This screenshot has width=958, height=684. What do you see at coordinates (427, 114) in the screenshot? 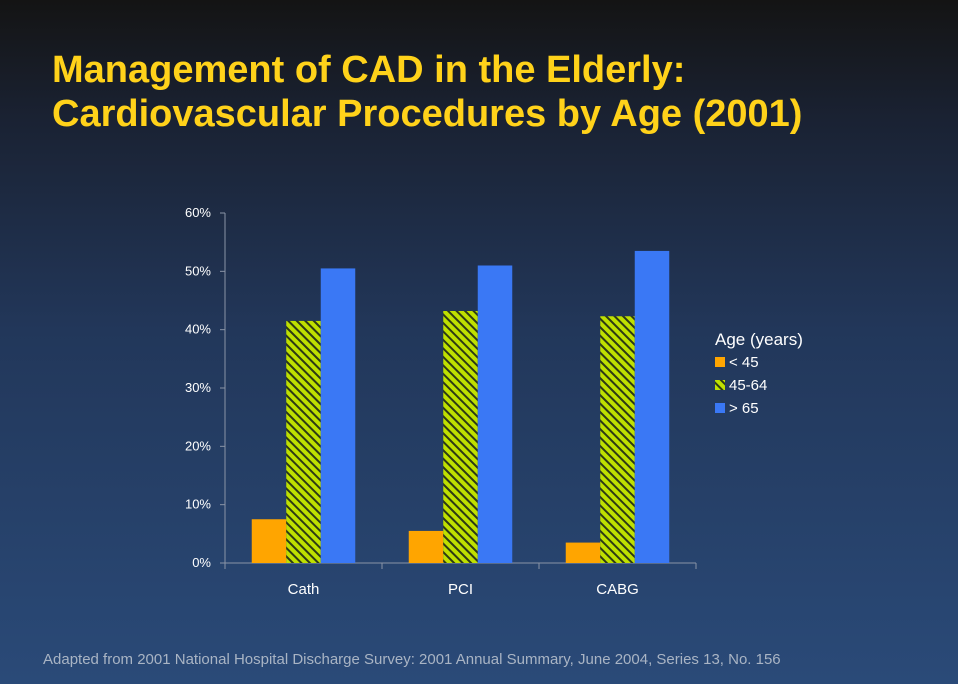
I see `slide-title-line-2: Cardiovascular Procedures by Age (2001)` at bounding box center [427, 114].